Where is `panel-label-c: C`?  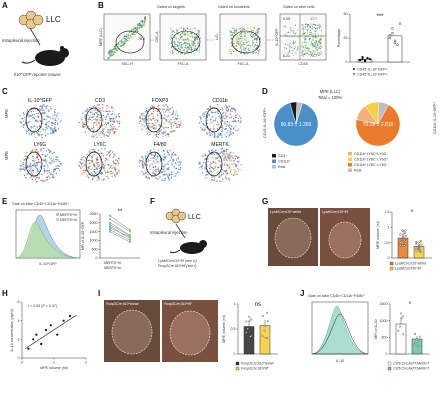
panel-label-c: C is located at coordinates (5, 91).